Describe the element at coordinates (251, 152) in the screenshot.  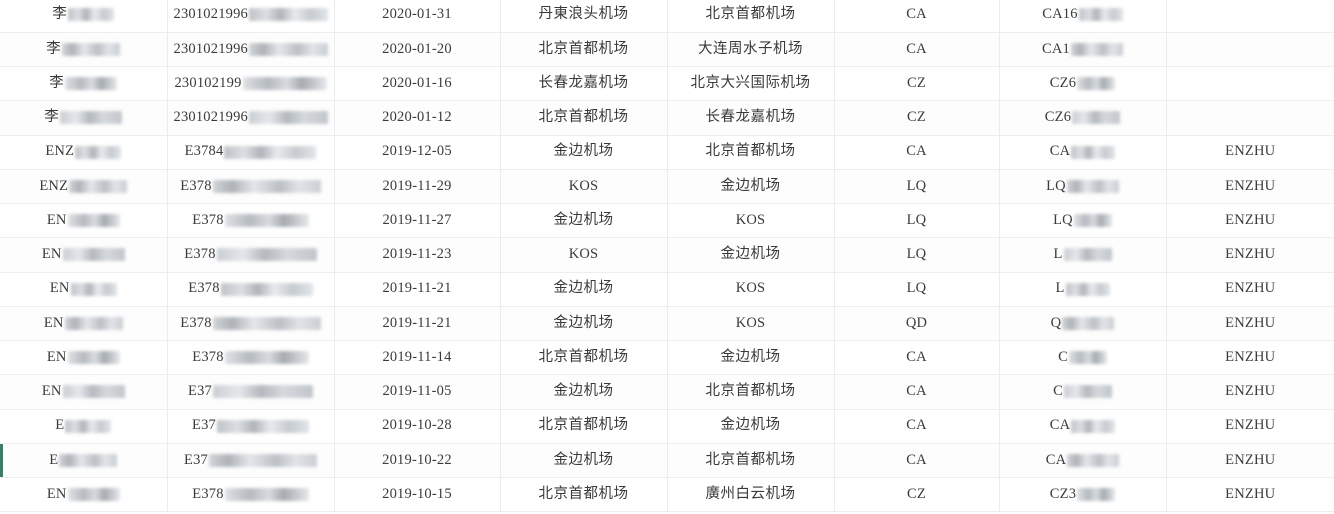
I see `cell-document-id: E3784` at that location.